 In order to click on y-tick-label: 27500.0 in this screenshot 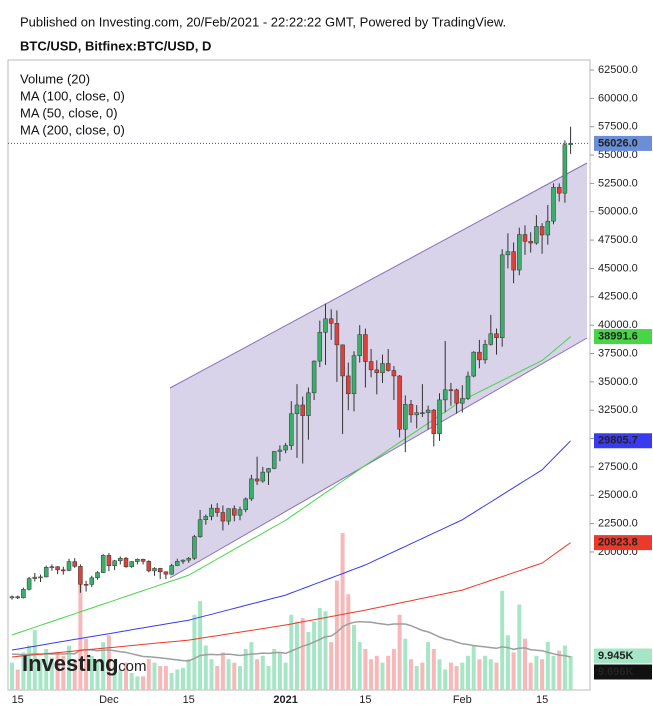, I will do `click(618, 467)`.